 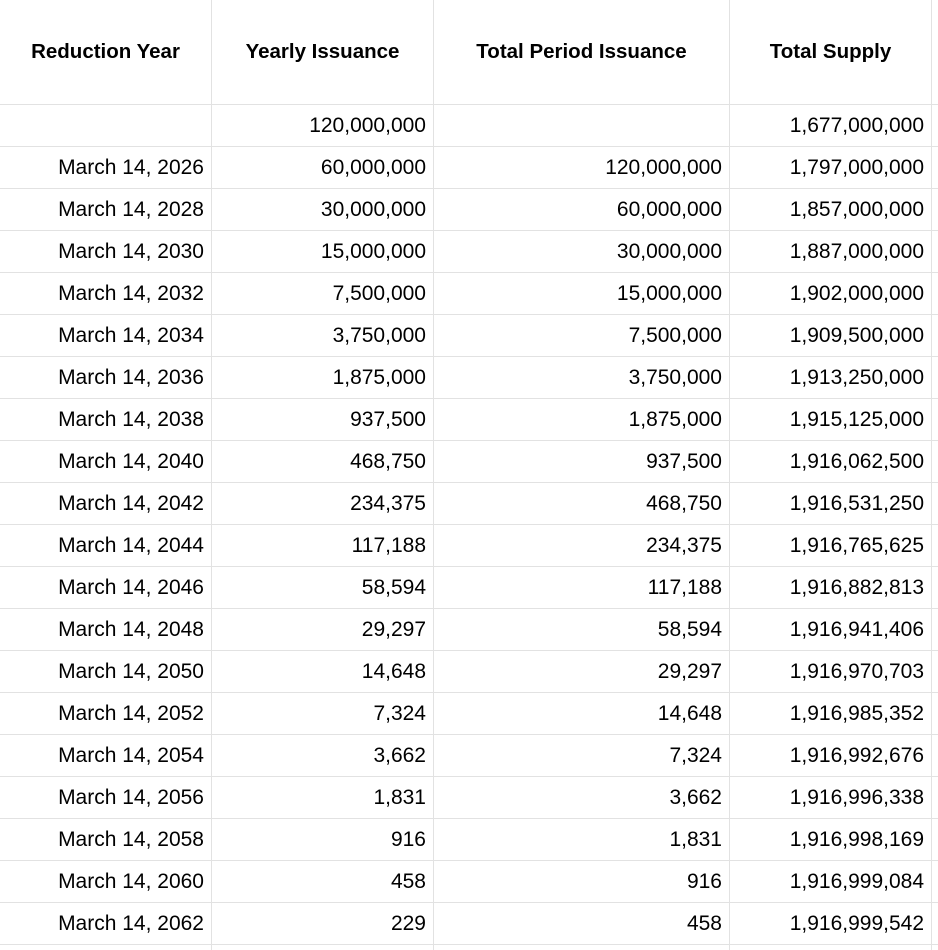 What do you see at coordinates (106, 756) in the screenshot?
I see `data-cell: March 14, 2054` at bounding box center [106, 756].